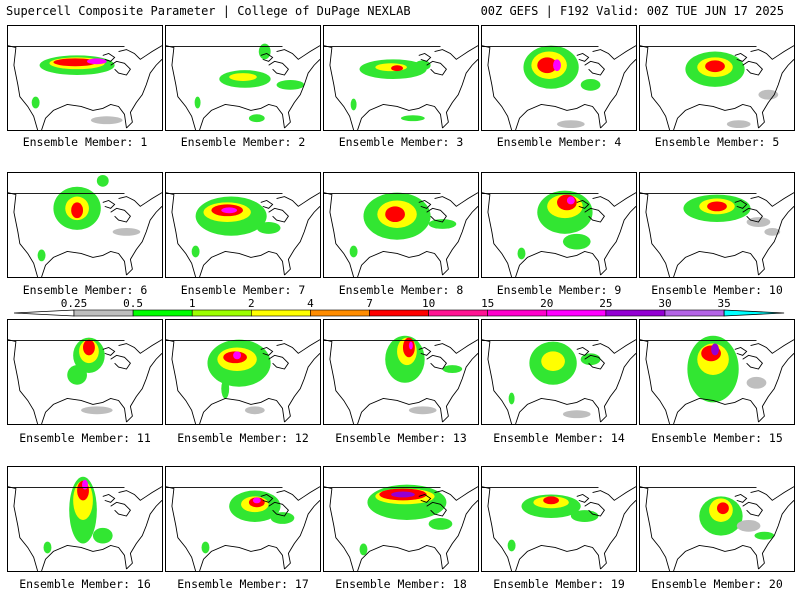 The image size is (800, 600). I want to click on ensemble-member-label: Ensemble Member: 18, so click(401, 584).